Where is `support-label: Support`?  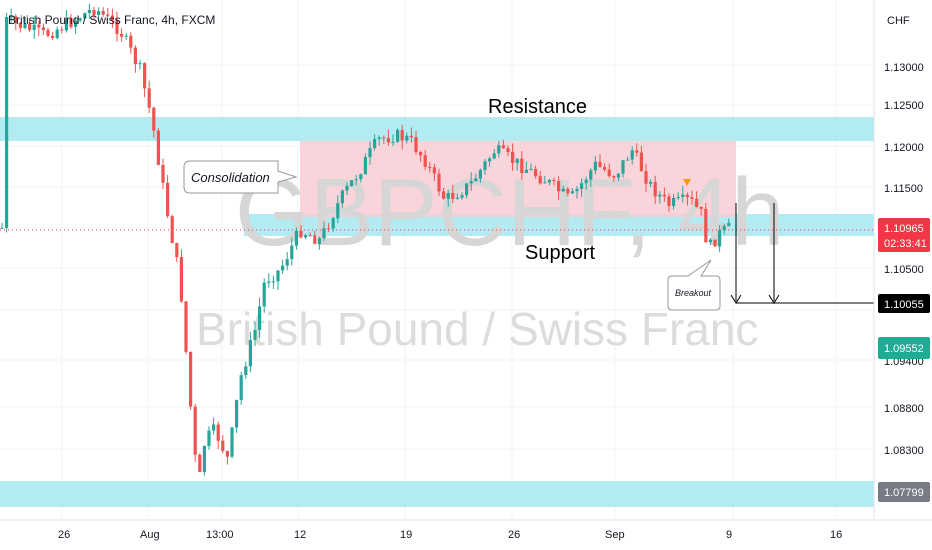
support-label: Support is located at coordinates (560, 253).